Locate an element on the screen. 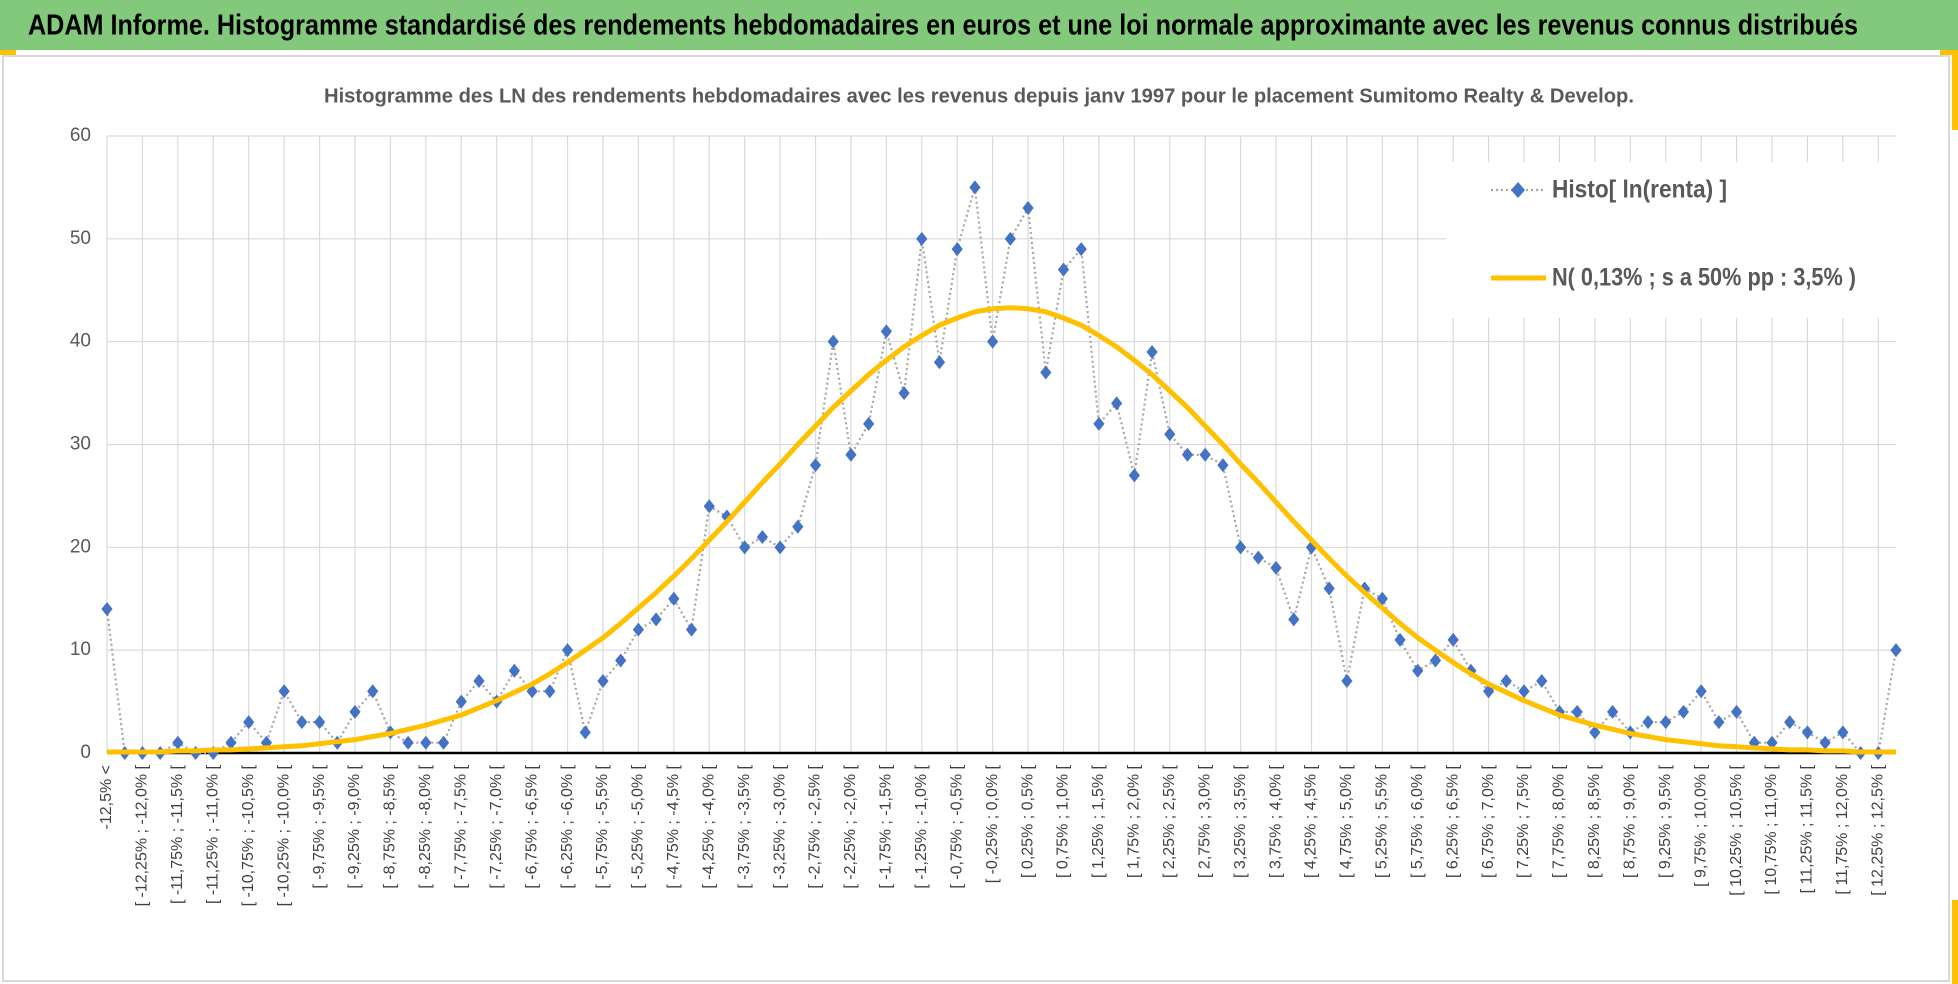  x-tick-label: [ -10,25% ; -10,0% [ is located at coordinates (283, 835).